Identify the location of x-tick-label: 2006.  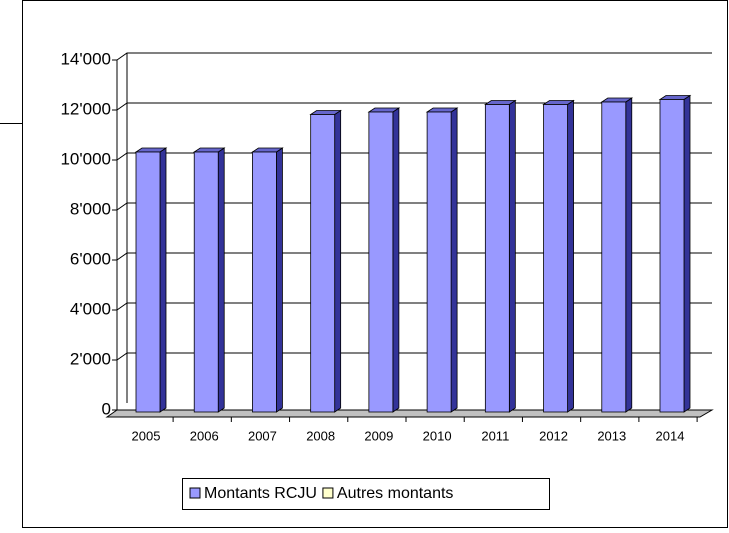
(204, 435).